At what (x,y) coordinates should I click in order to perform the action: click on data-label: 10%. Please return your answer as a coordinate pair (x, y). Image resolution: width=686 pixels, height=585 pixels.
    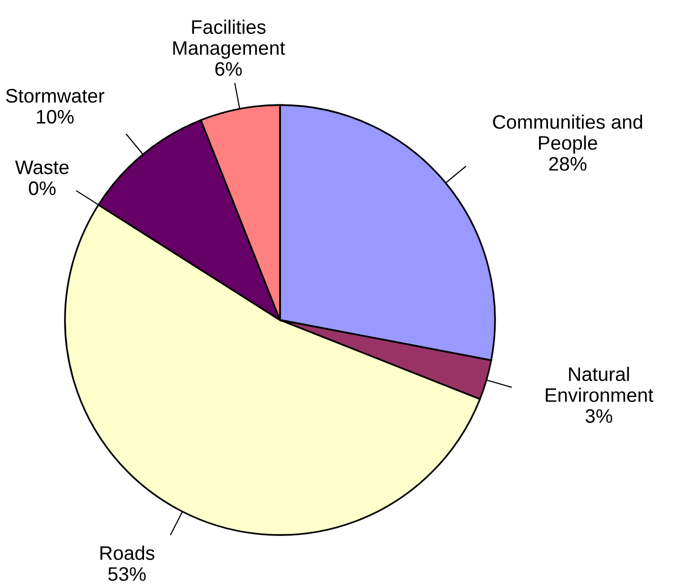
    Looking at the image, I should click on (55, 117).